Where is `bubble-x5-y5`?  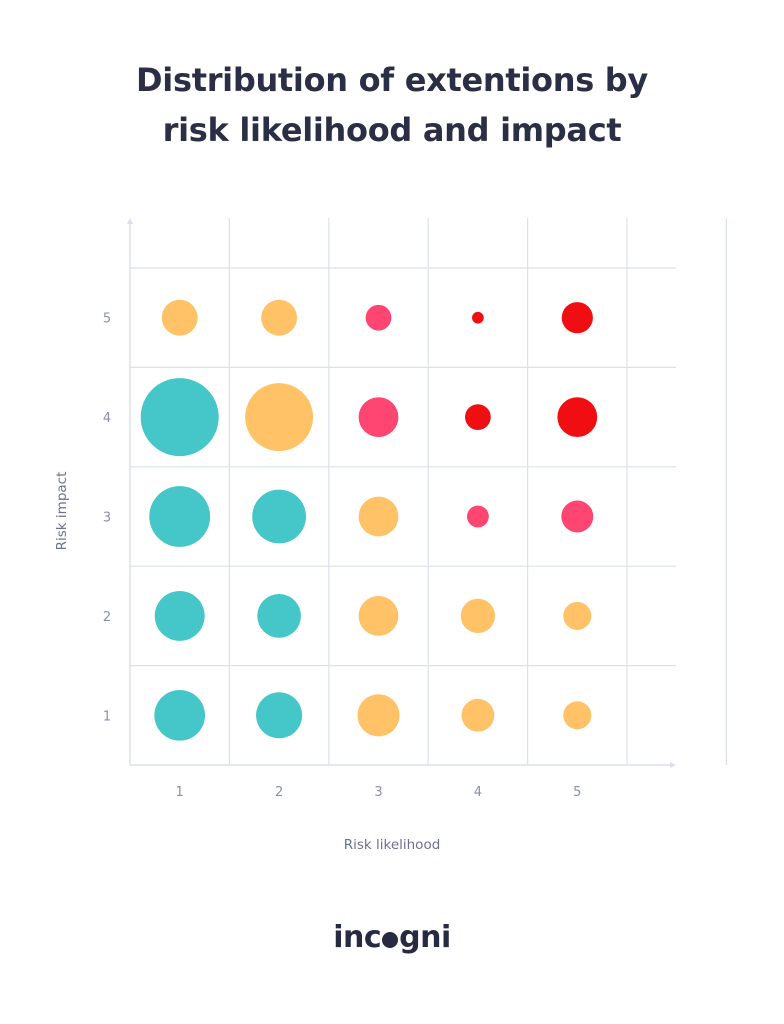 bubble-x5-y5 is located at coordinates (577, 318).